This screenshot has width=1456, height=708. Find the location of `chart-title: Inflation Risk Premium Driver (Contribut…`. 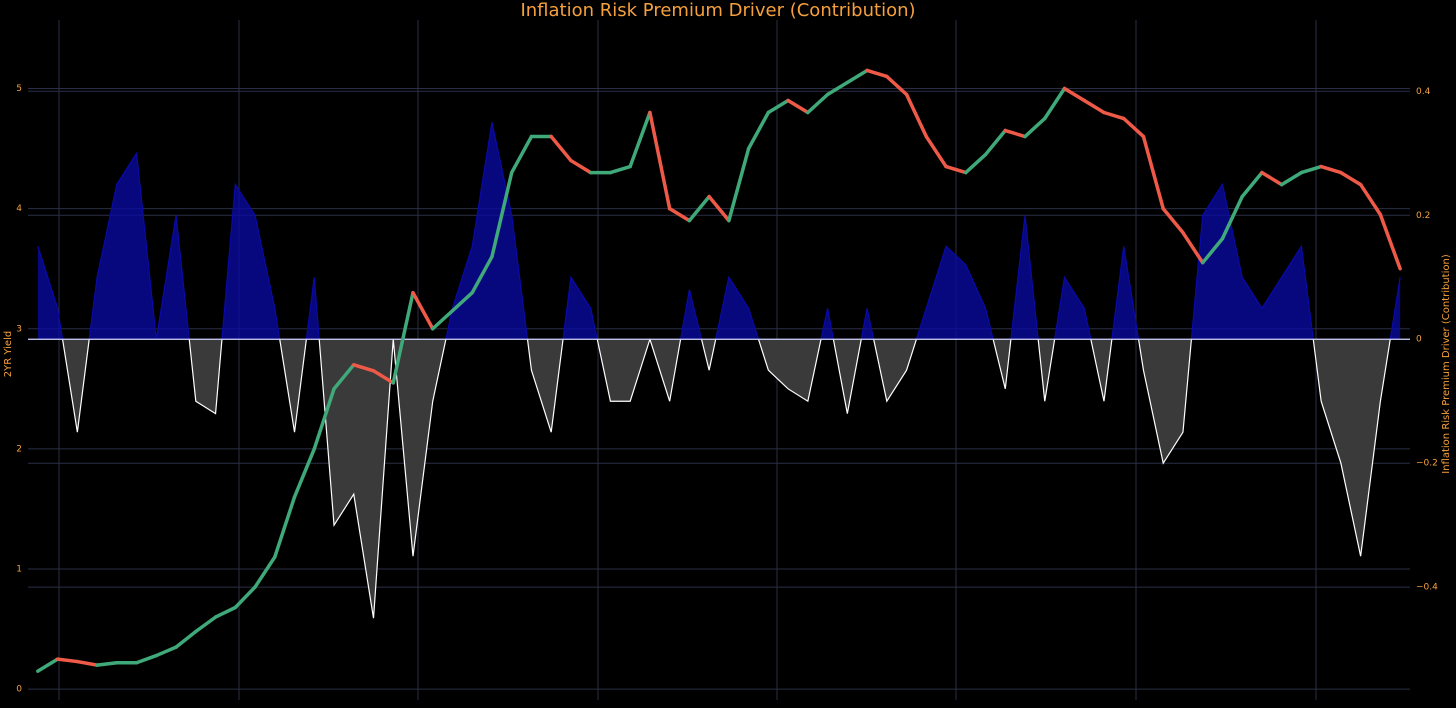

chart-title: Inflation Risk Premium Driver (Contribut… is located at coordinates (717, 10).